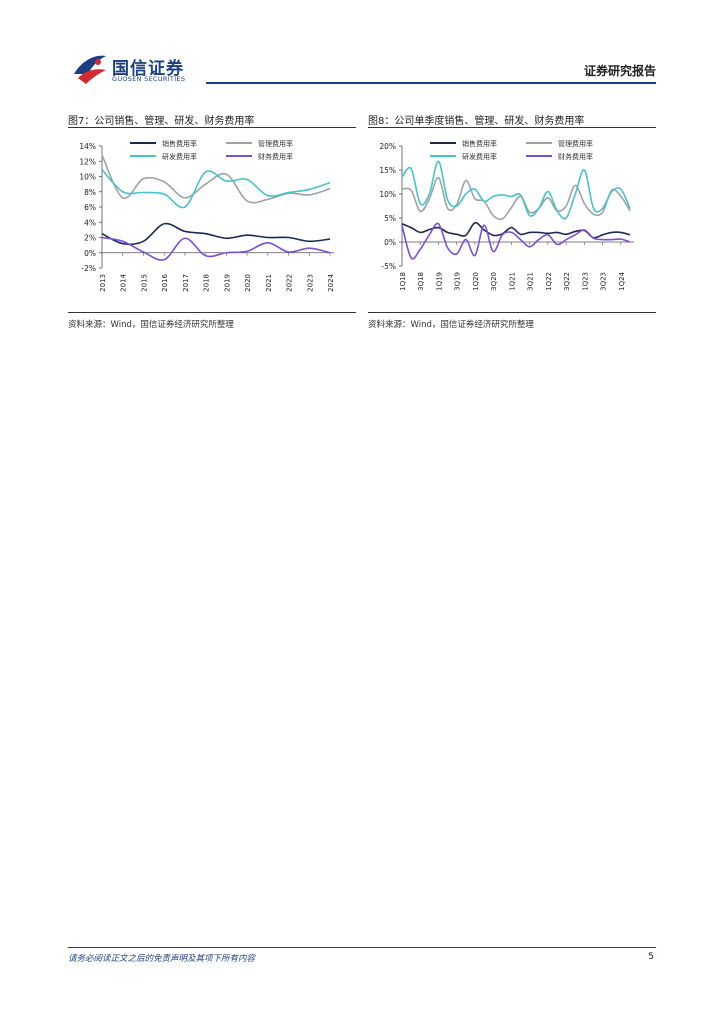 The width and height of the screenshot is (724, 1024). I want to click on x-tick-label: 1Q20, so click(476, 281).